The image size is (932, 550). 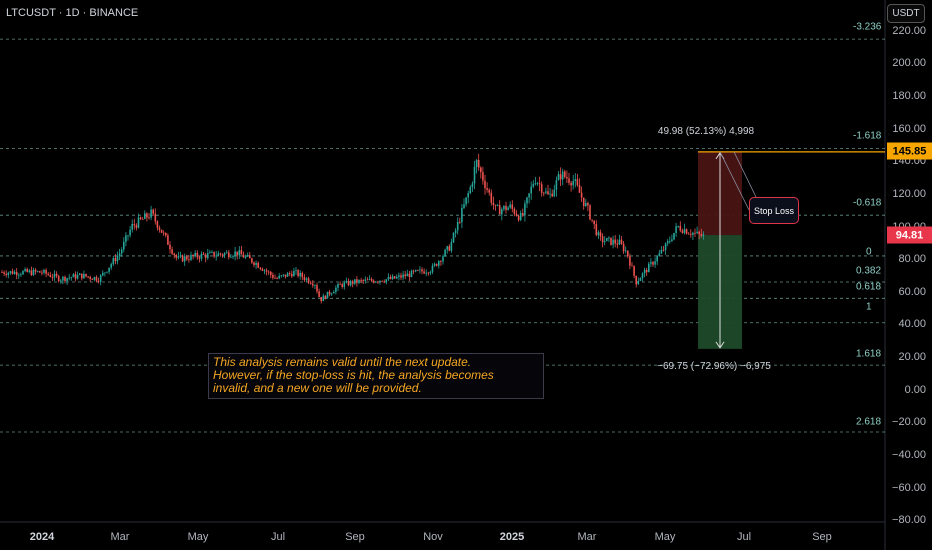 What do you see at coordinates (912, 259) in the screenshot?
I see `y-tick-label: 80.00` at bounding box center [912, 259].